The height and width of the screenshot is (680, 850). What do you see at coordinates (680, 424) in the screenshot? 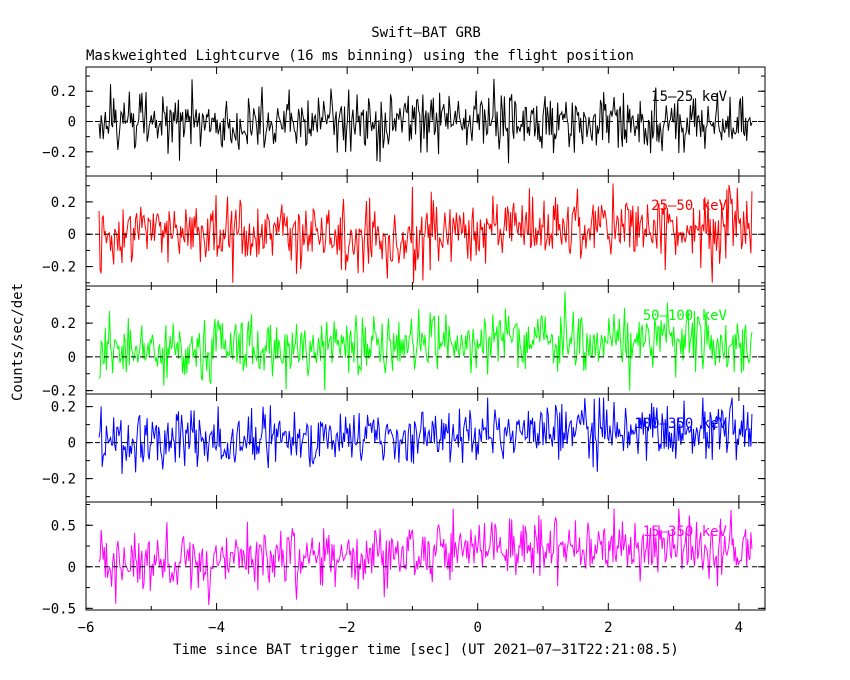
I see `panel-energy-label-3: 100–350 keV` at bounding box center [680, 424].